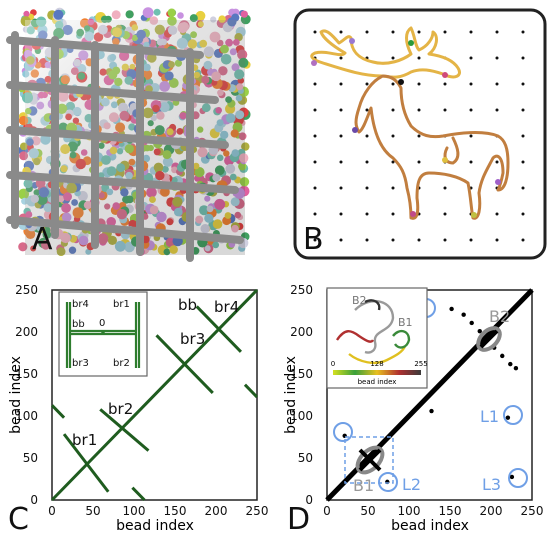  I want to click on label-l2: L2, so click(411, 484).